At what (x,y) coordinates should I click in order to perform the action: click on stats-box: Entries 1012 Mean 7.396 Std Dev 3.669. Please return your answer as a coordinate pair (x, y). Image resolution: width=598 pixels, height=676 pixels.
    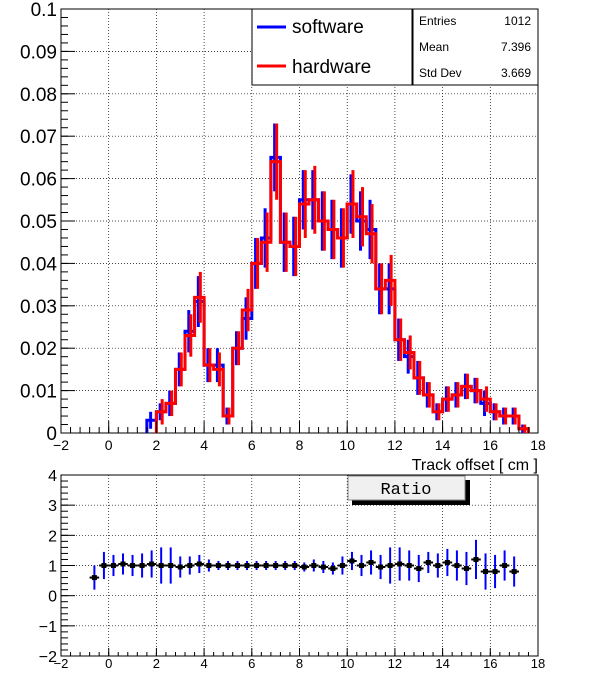
    Looking at the image, I should click on (475, 47).